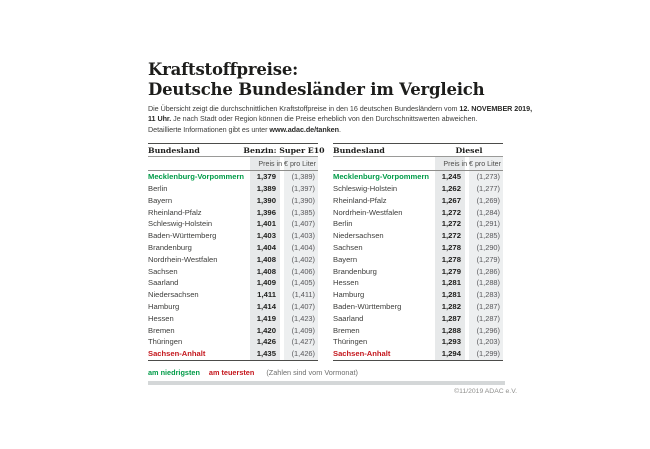 The height and width of the screenshot is (449, 650). I want to click on price-previous: (1,203), so click(486, 342).